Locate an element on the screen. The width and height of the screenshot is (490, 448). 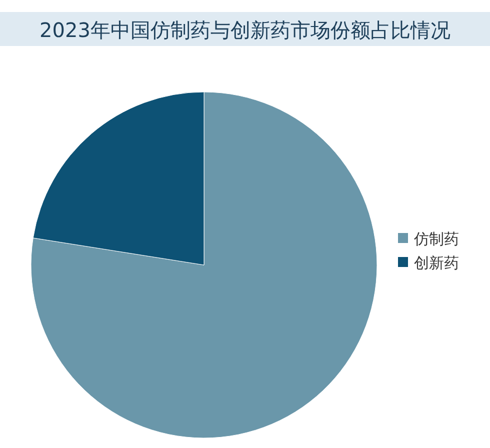
legend-label: 仿制药 is located at coordinates (436, 239).